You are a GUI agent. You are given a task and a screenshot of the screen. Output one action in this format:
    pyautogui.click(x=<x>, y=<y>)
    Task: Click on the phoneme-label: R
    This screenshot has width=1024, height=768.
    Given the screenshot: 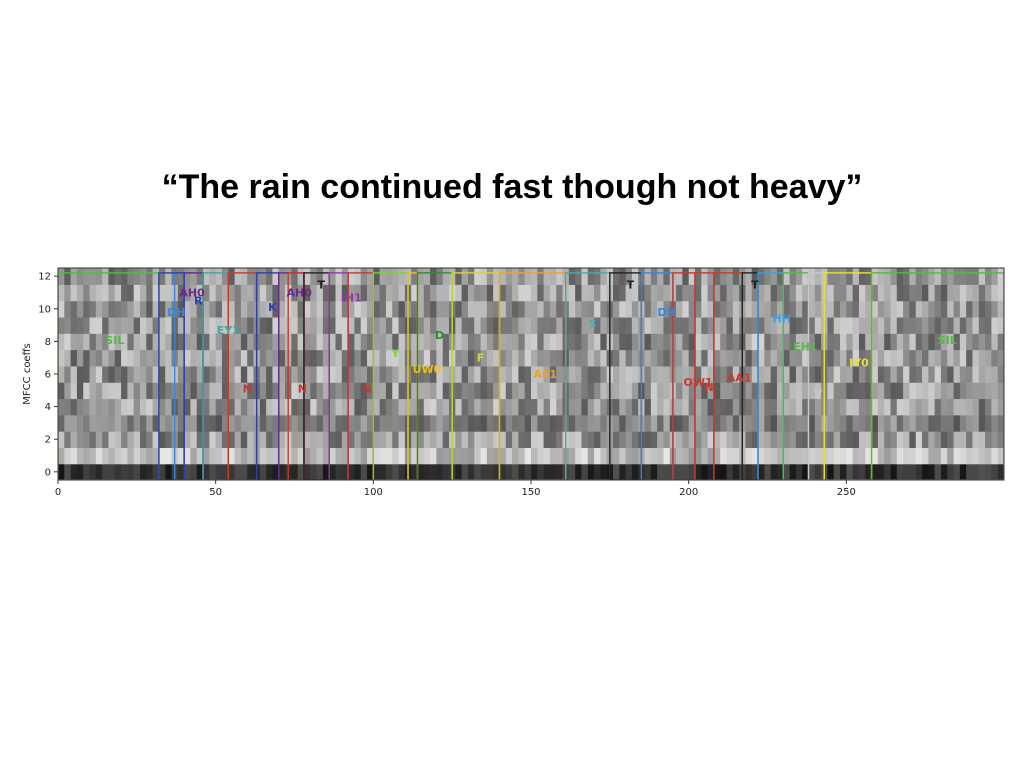 What is the action you would take?
    pyautogui.click(x=198, y=301)
    